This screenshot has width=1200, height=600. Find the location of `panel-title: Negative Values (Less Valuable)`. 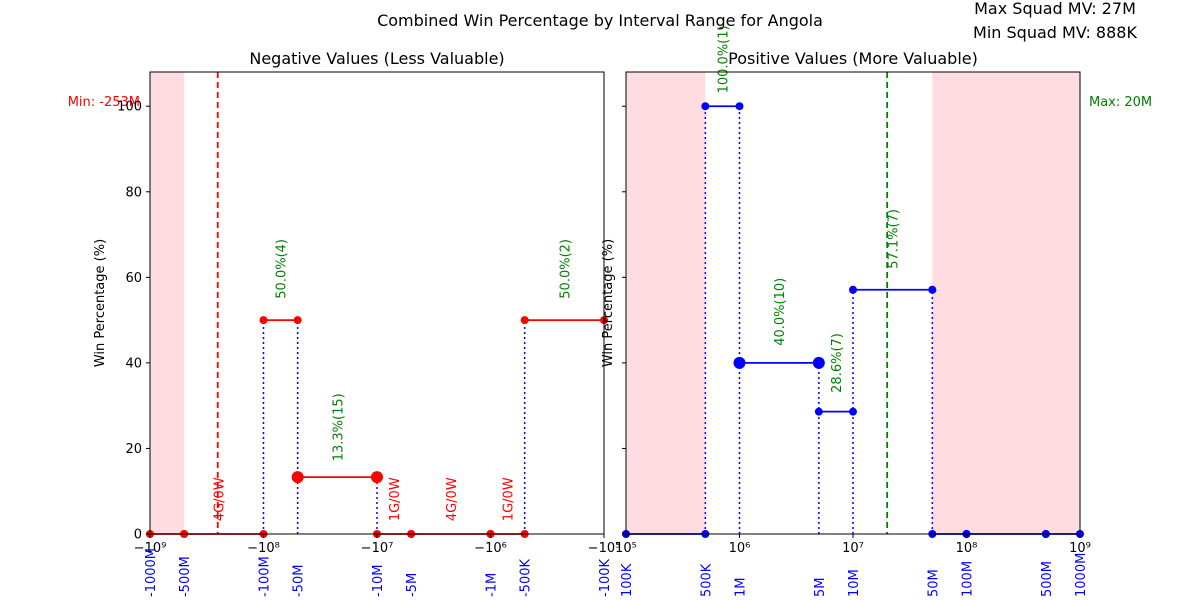

panel-title: Negative Values (Less Valuable) is located at coordinates (376, 58).